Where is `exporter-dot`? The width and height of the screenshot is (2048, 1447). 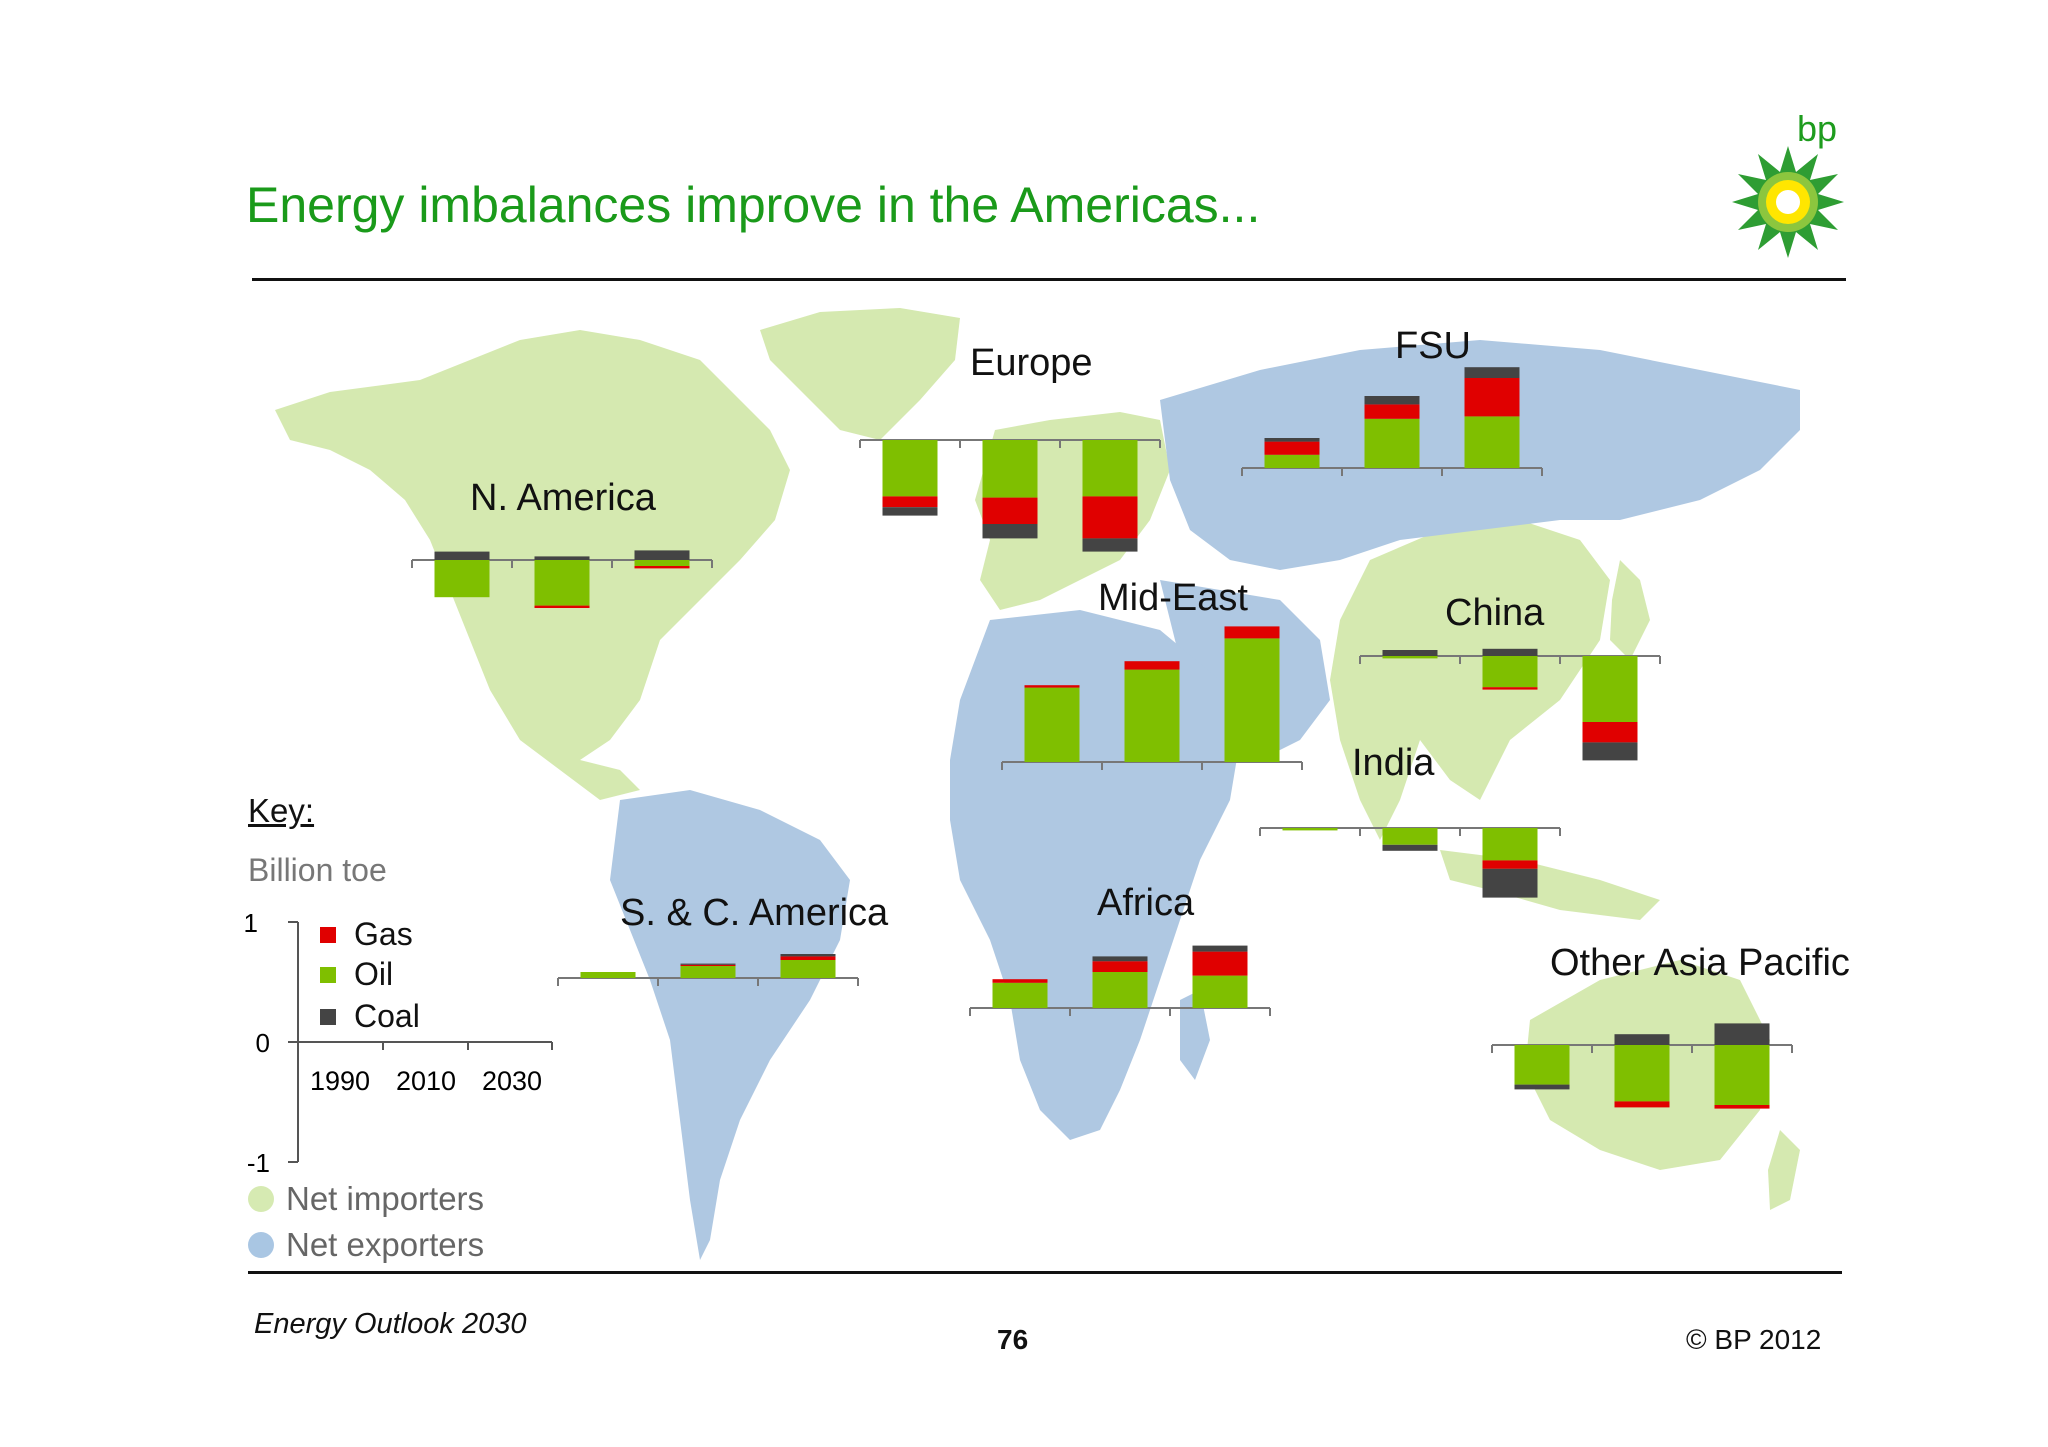
exporter-dot is located at coordinates (261, 1245).